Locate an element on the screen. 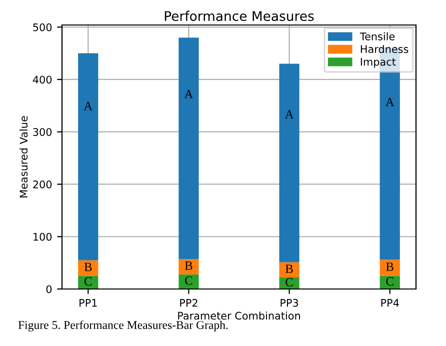  y-tick-label: 200 is located at coordinates (42, 184).